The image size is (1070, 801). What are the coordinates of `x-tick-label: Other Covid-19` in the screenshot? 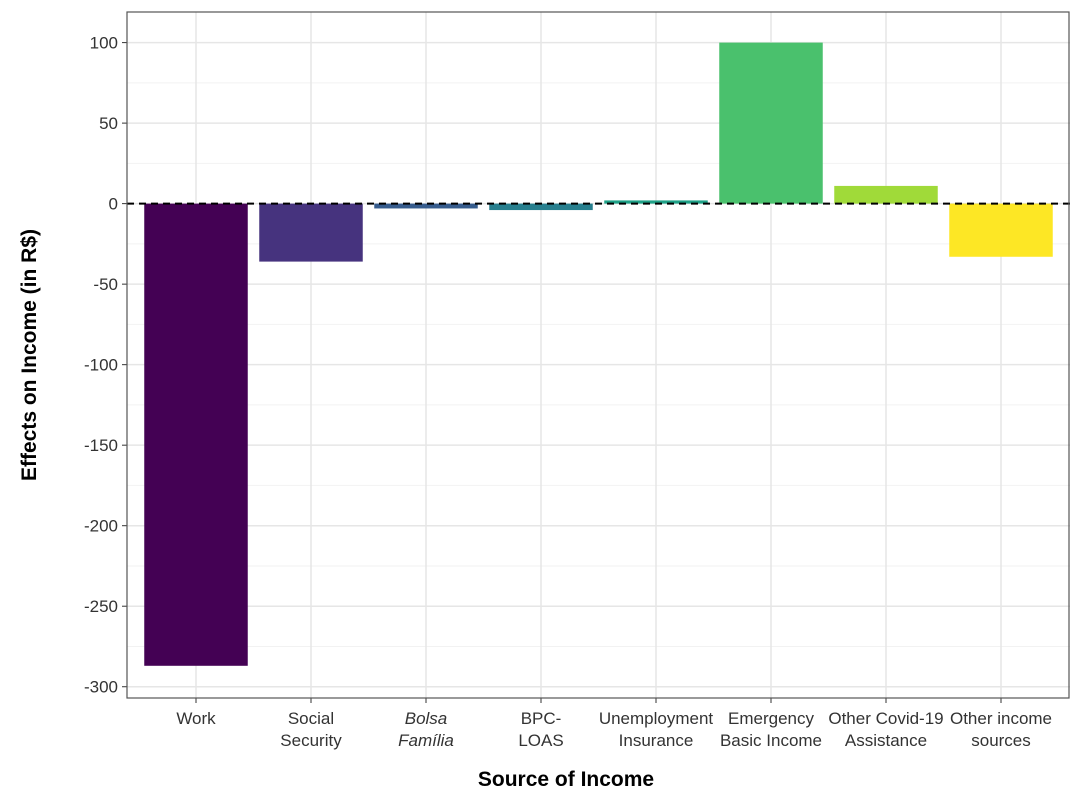 It's located at (885, 718).